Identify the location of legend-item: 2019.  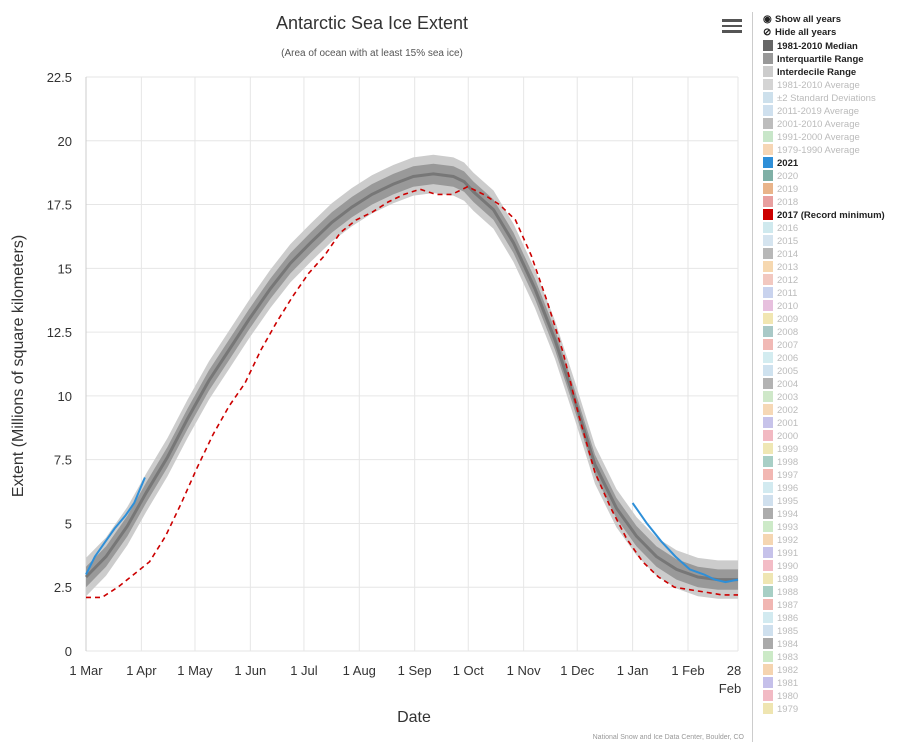
(780, 189).